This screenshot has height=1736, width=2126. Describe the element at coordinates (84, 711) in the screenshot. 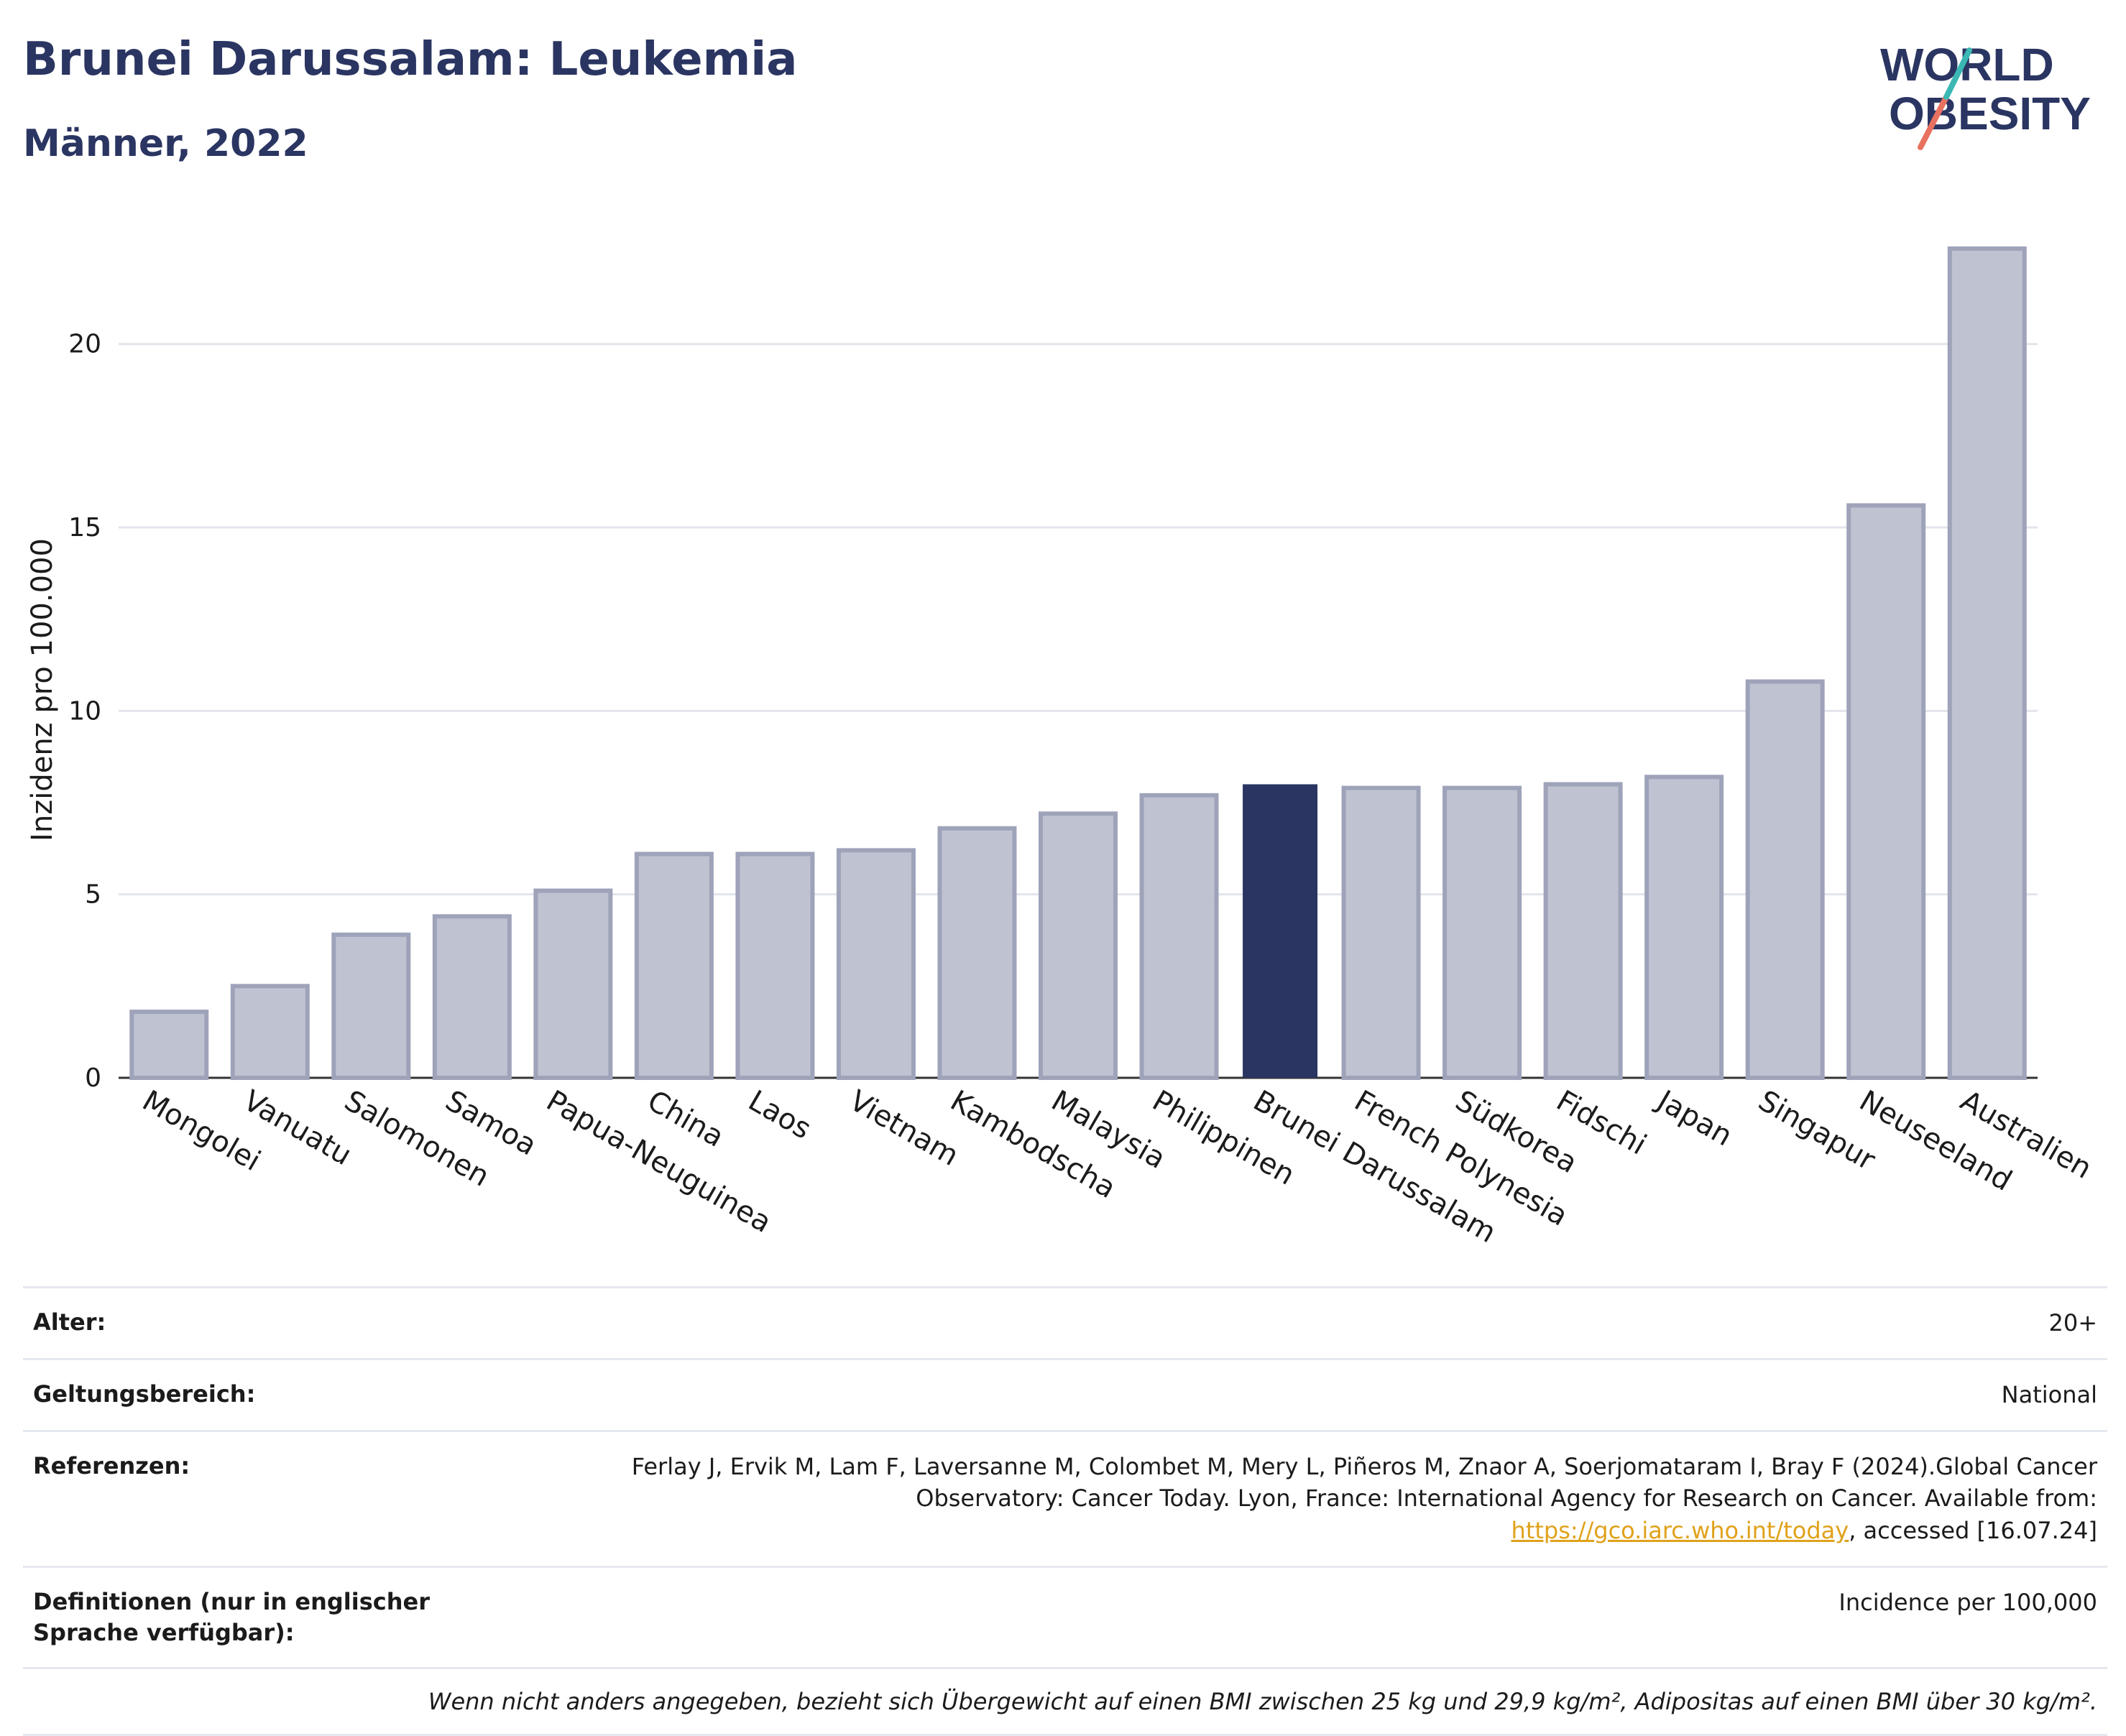

I see `y-tick-label: 10` at that location.